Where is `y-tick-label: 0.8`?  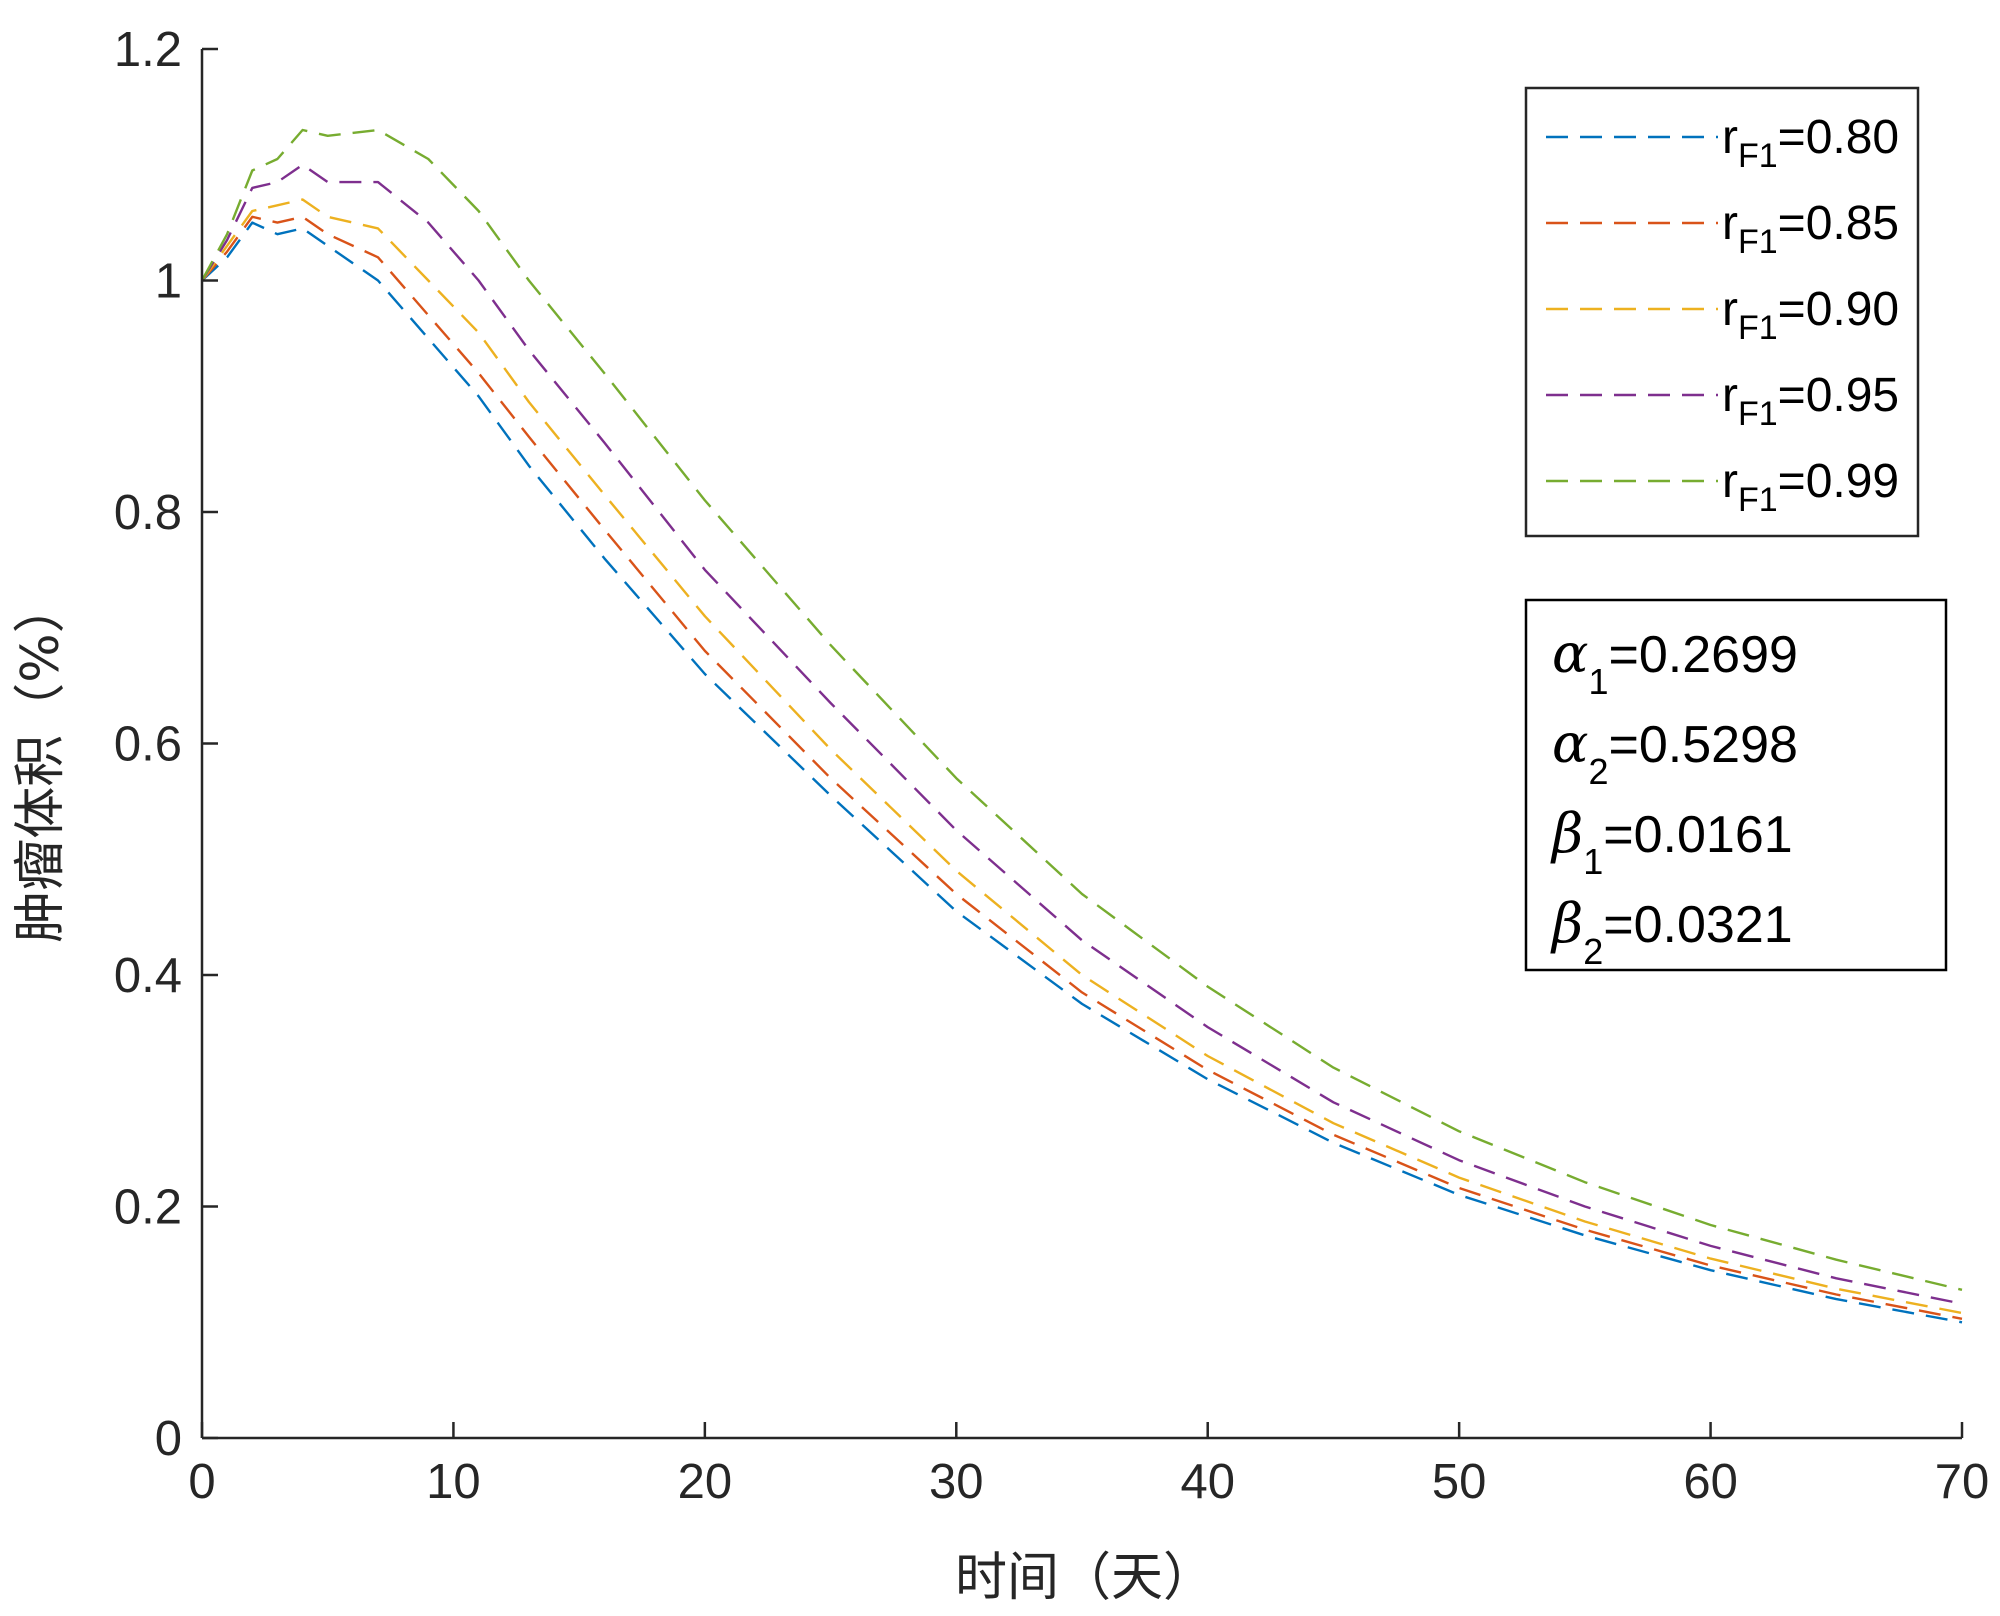
y-tick-label: 0.8 is located at coordinates (148, 513).